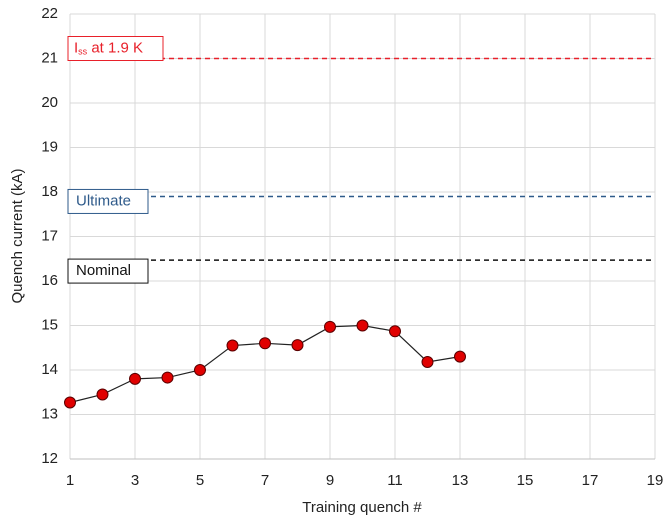 This screenshot has width=665, height=523. What do you see at coordinates (525, 480) in the screenshot?
I see `x-tick-label: 15` at bounding box center [525, 480].